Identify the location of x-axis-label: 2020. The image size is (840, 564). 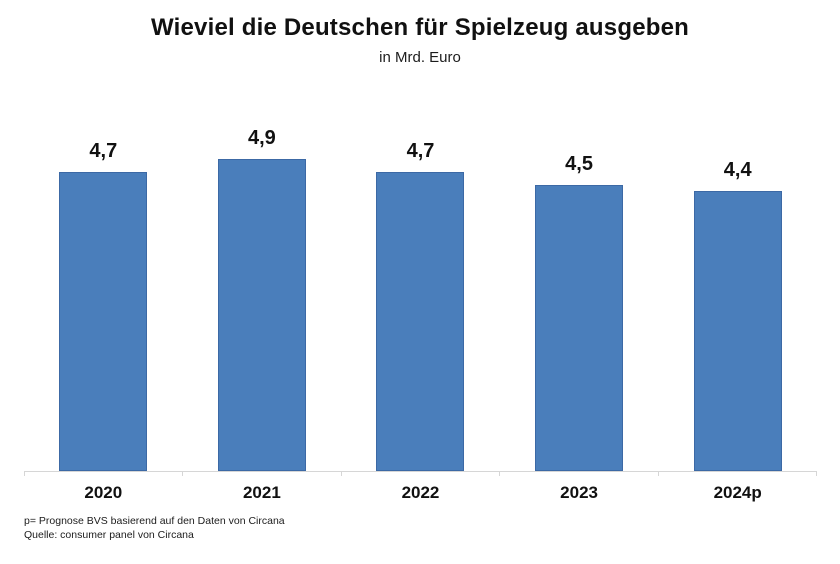
(103, 492).